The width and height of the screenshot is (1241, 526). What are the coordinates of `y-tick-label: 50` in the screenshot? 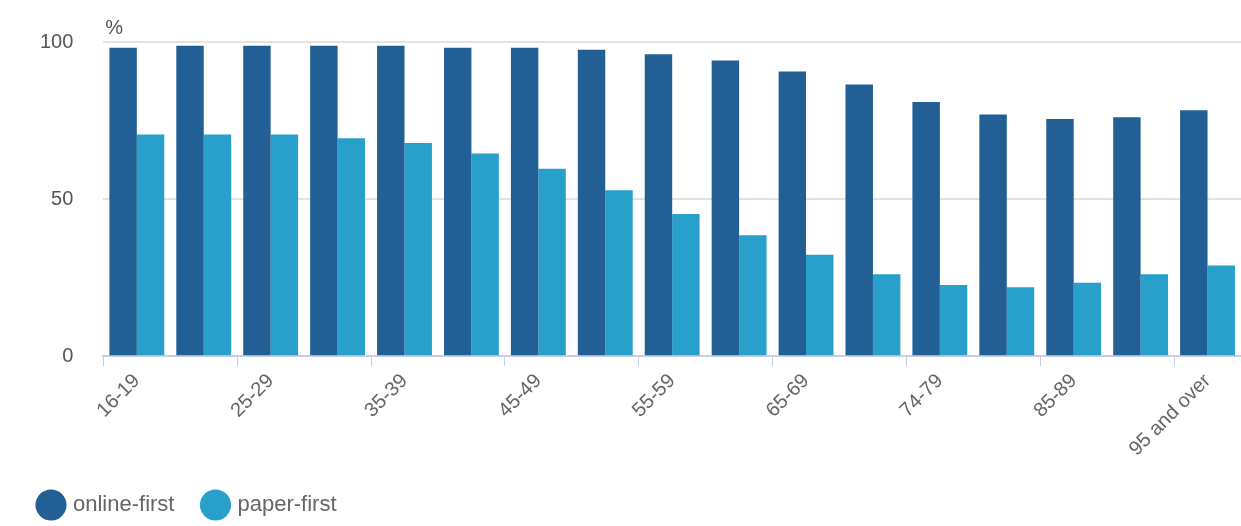 It's located at (62, 197).